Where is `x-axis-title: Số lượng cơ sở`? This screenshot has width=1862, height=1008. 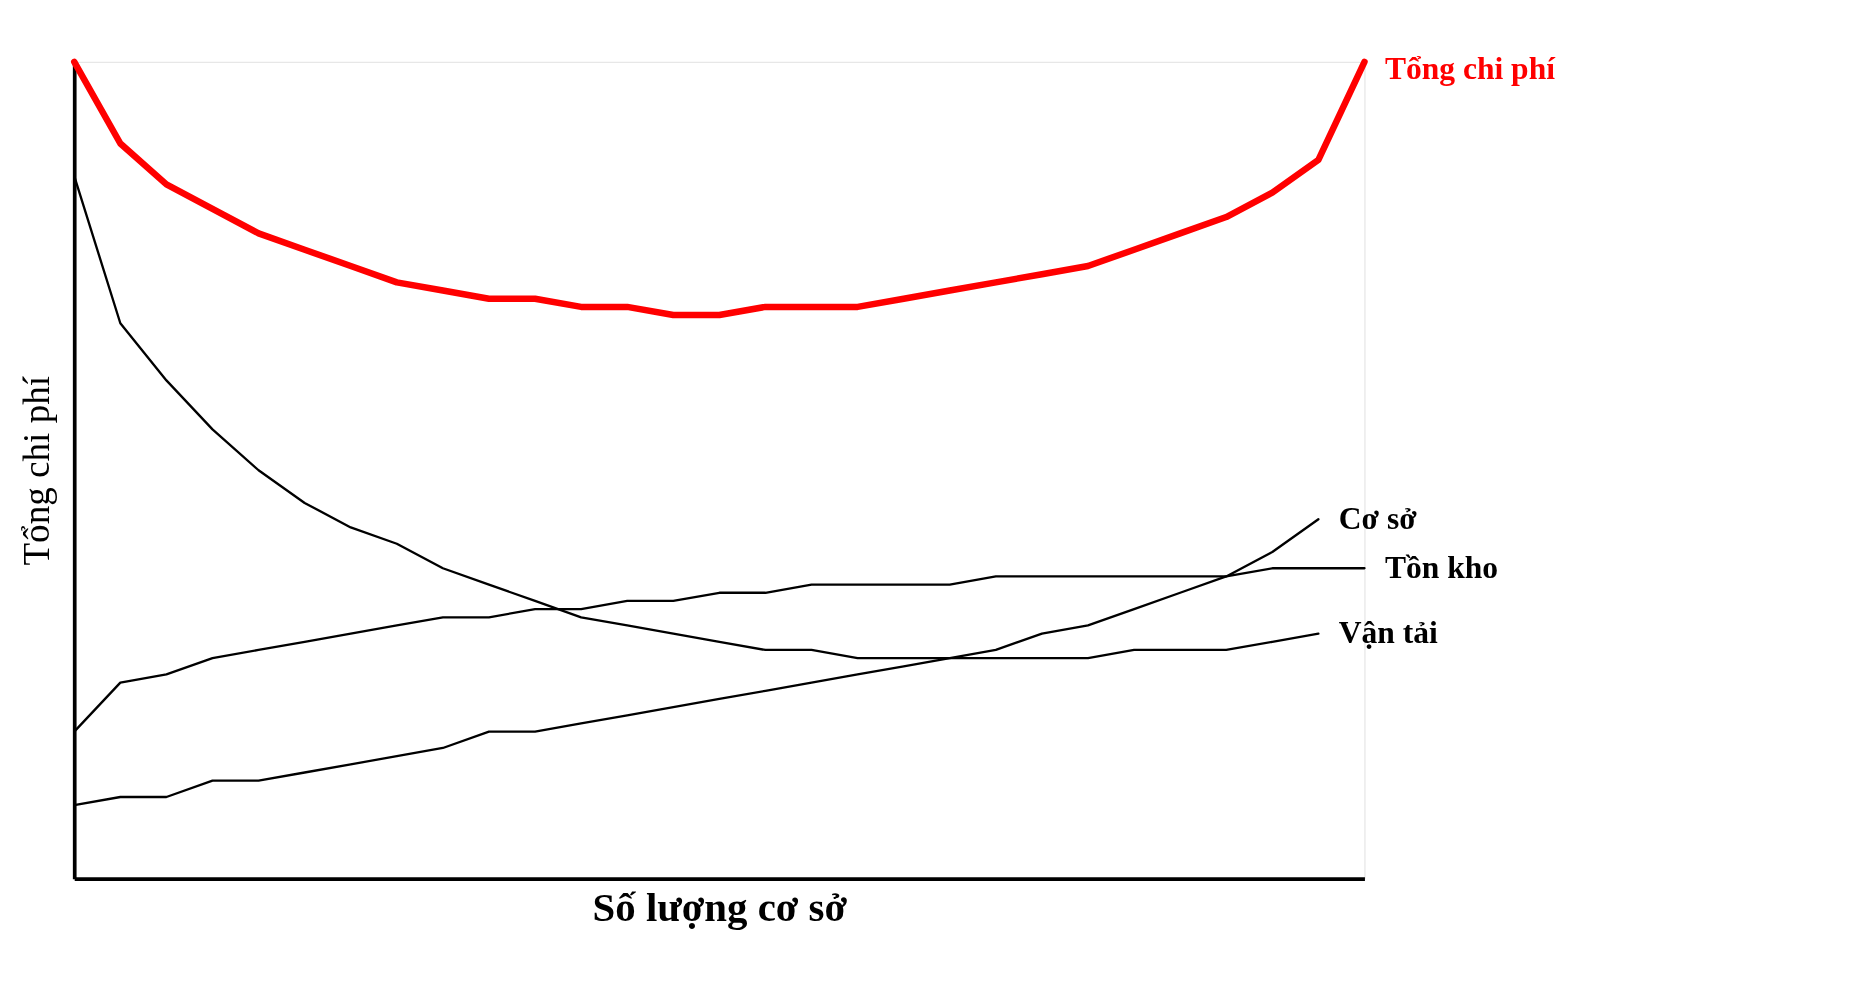 x-axis-title: Số lượng cơ sở is located at coordinates (720, 907).